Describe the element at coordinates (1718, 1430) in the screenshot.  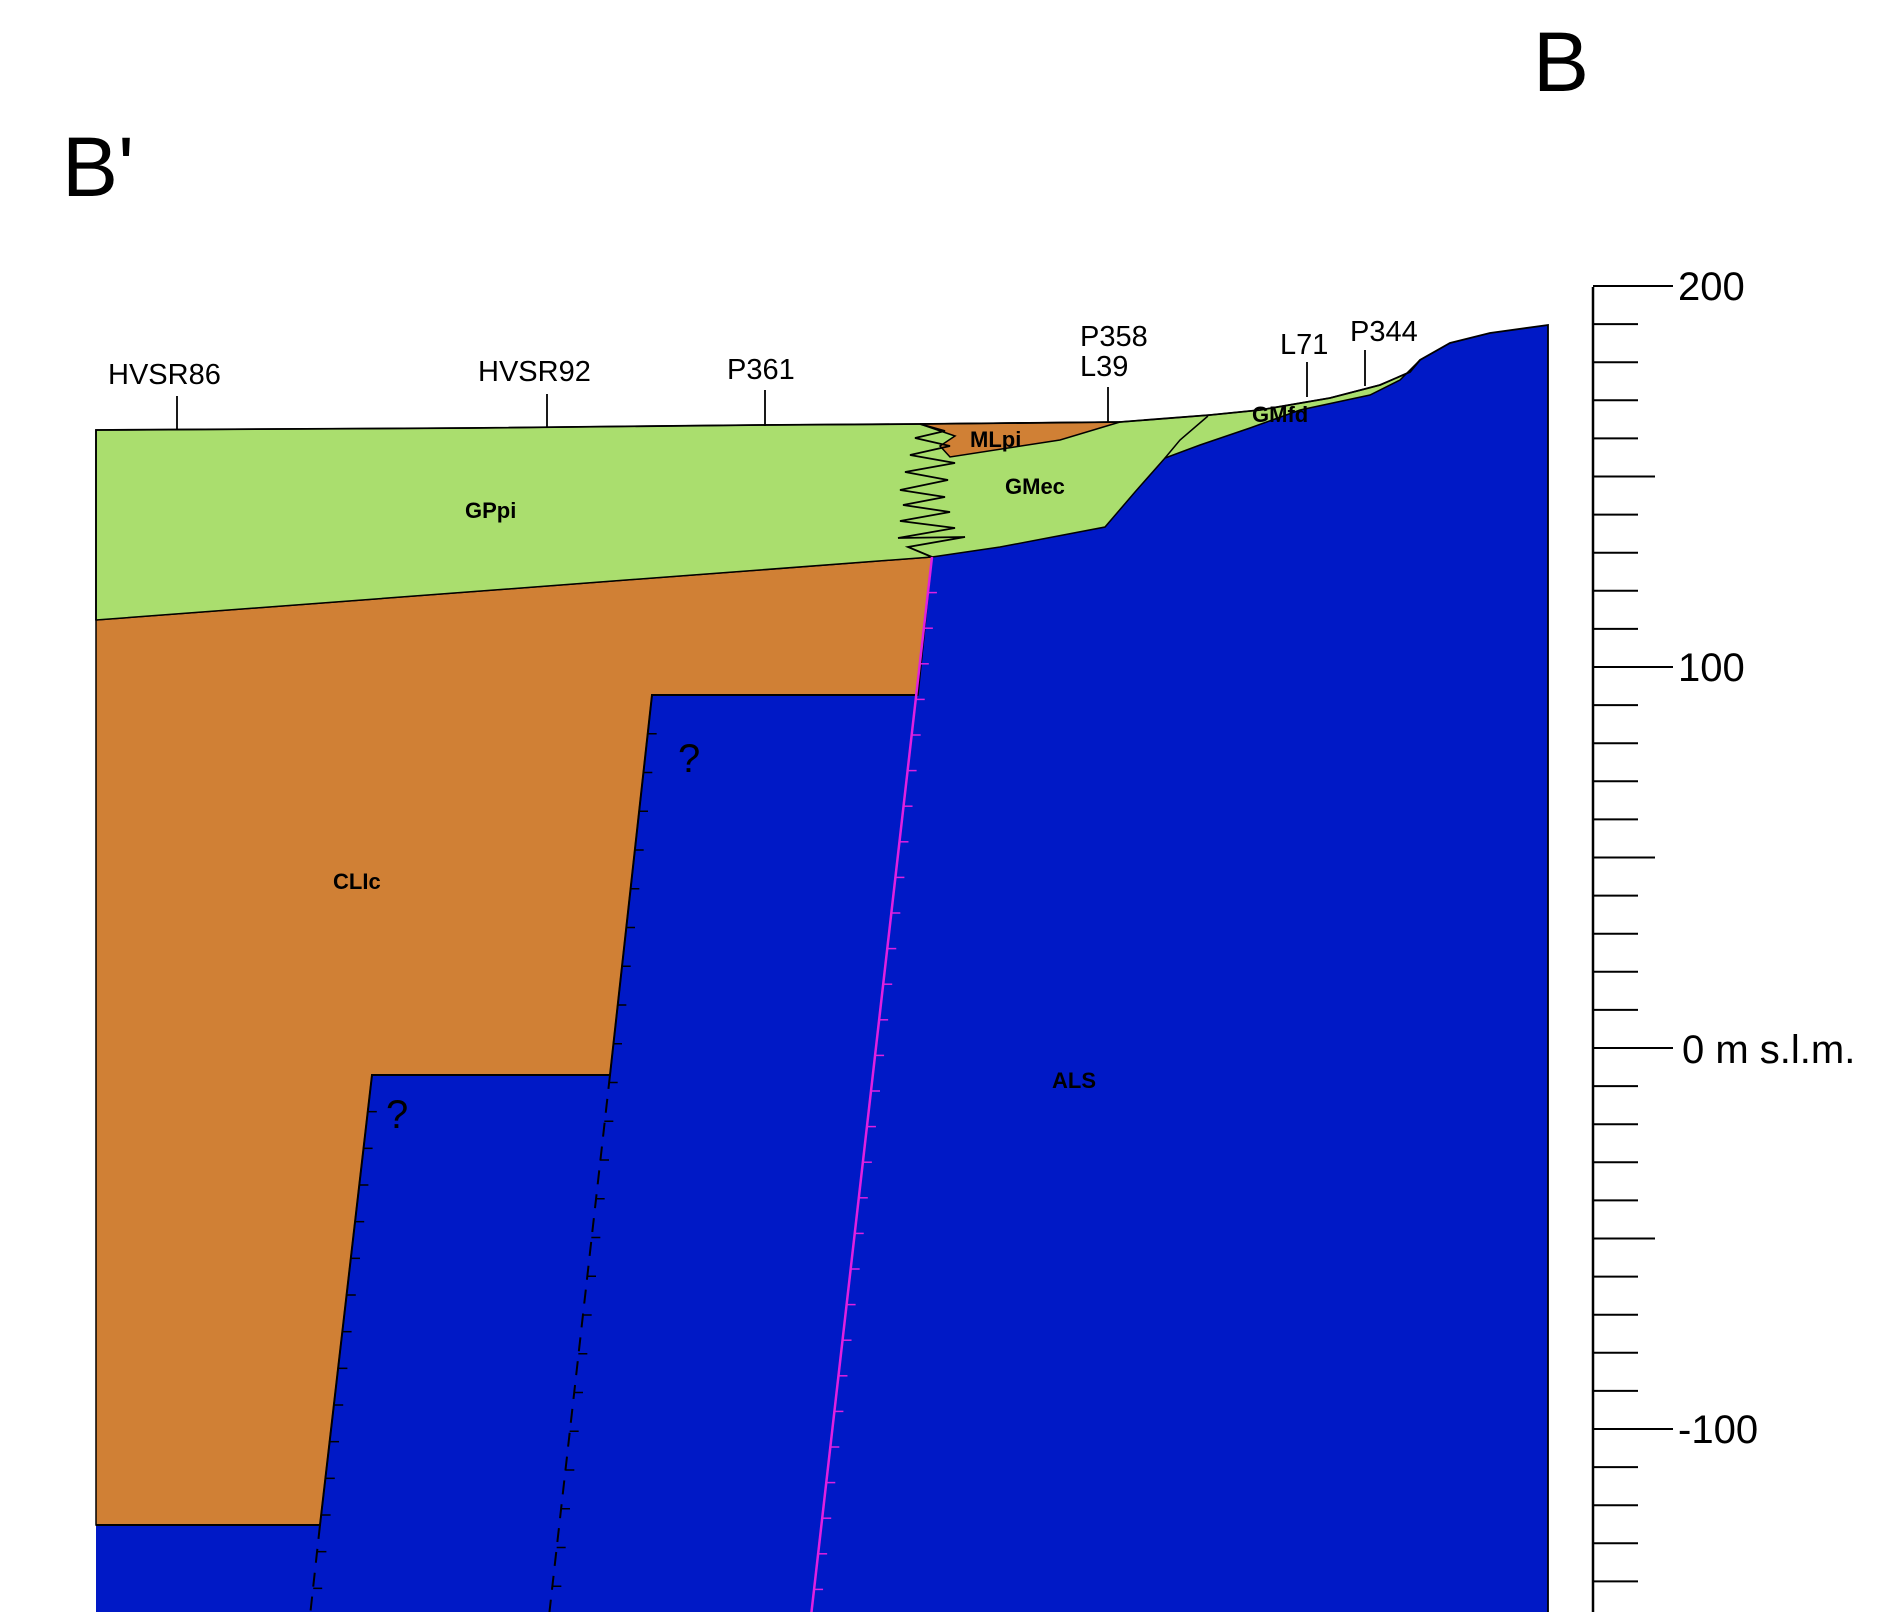
I see `scale-label-minus-100: -100` at that location.